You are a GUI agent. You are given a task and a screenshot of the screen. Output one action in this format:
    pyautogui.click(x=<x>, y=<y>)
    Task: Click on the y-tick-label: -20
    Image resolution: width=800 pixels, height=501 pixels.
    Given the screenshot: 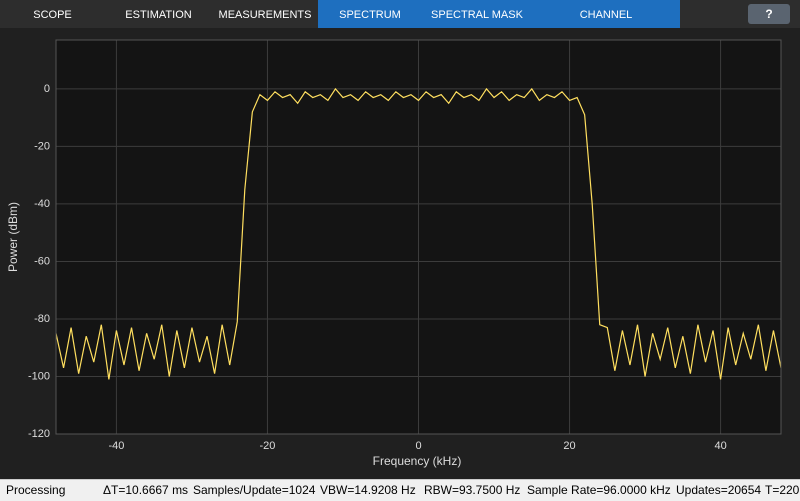 What is the action you would take?
    pyautogui.click(x=42, y=146)
    